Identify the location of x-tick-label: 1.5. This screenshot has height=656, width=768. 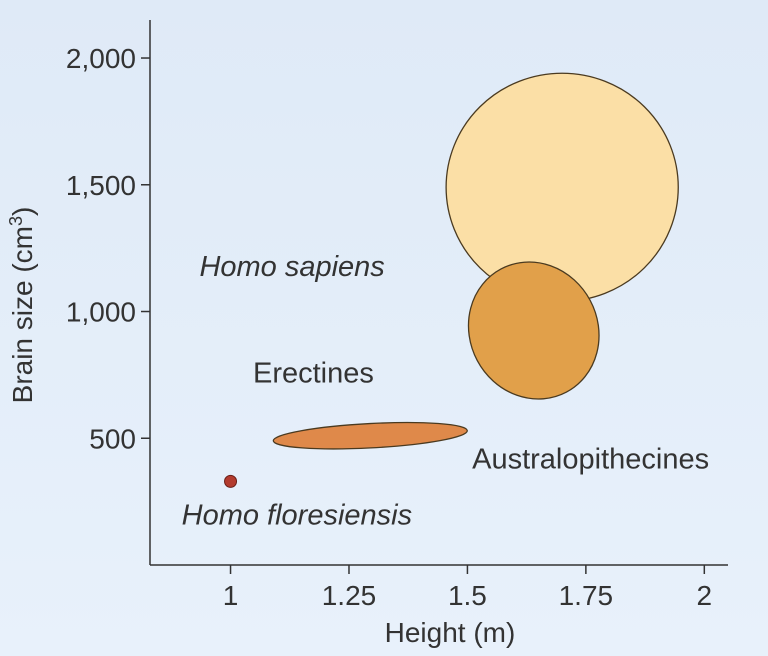
(467, 595).